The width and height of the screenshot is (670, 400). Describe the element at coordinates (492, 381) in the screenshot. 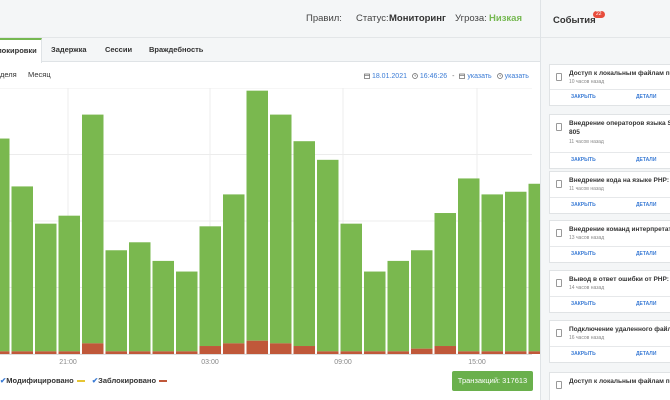

I see `transactions-button: Транзакций: 317613` at that location.